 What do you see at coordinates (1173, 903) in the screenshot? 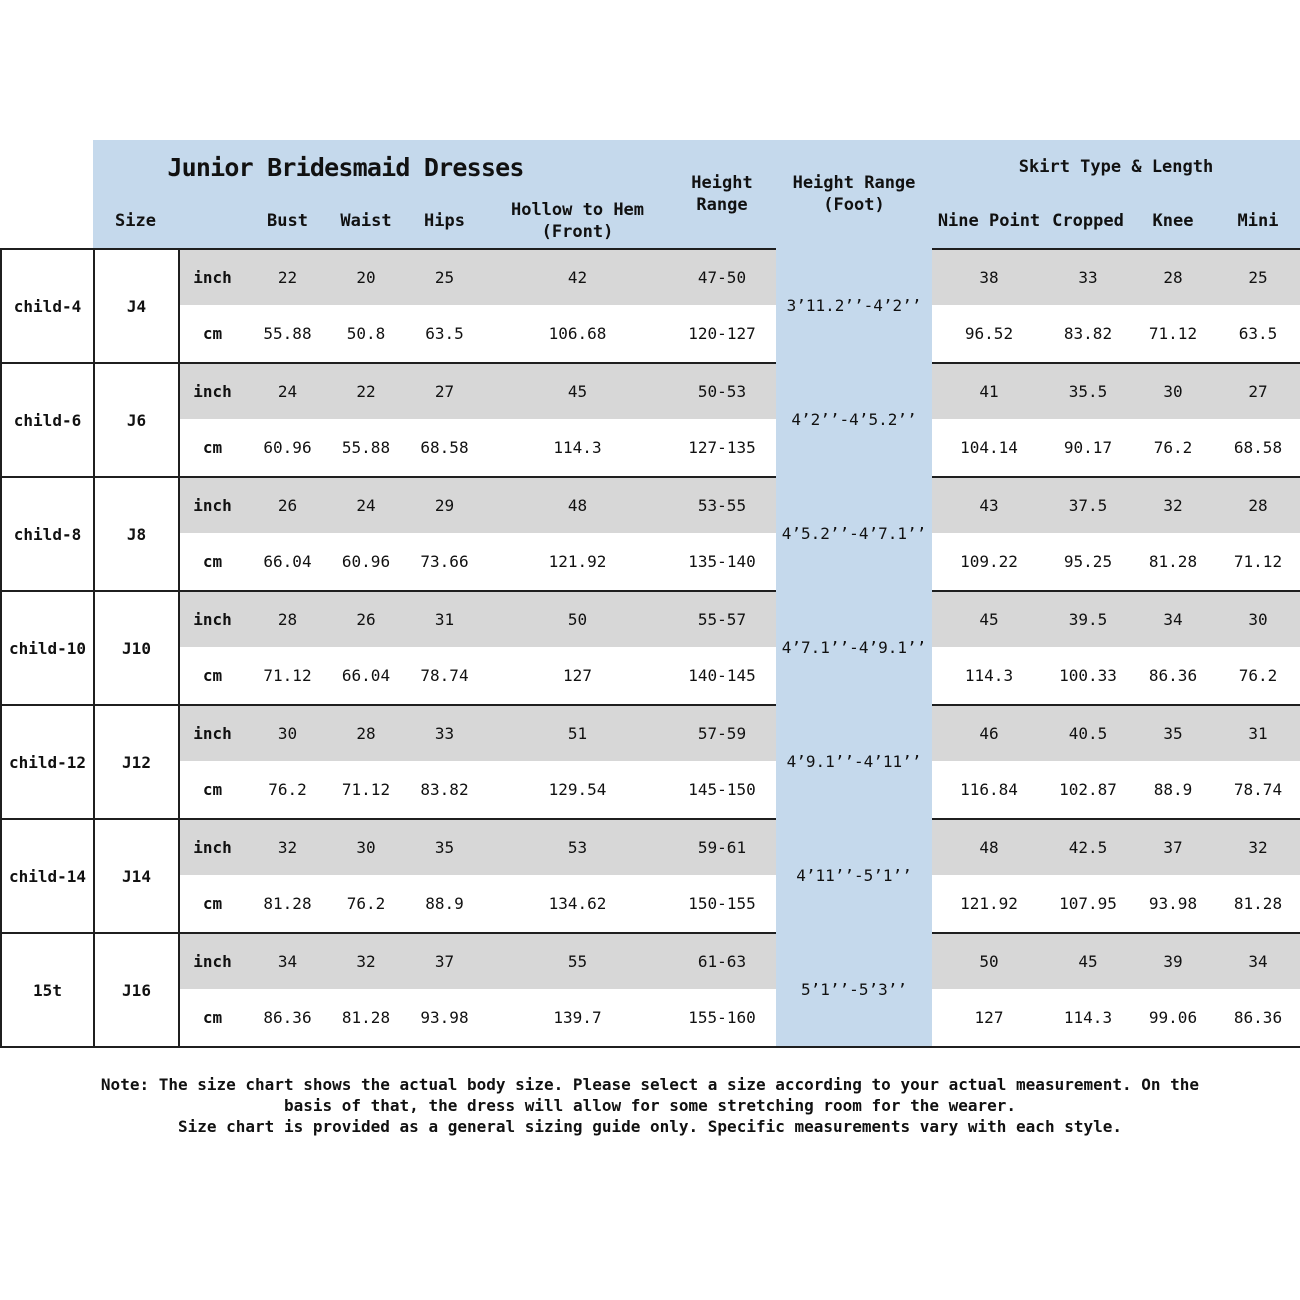
I see `table-cell: 93.98` at bounding box center [1173, 903].